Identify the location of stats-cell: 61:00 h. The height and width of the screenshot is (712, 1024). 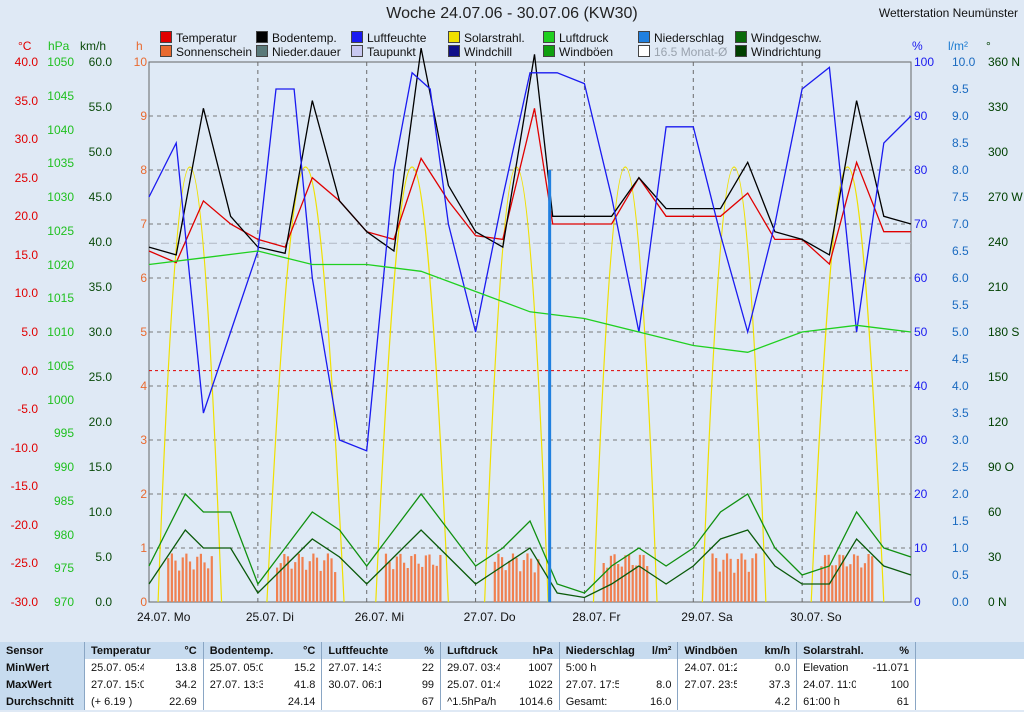
(826, 701).